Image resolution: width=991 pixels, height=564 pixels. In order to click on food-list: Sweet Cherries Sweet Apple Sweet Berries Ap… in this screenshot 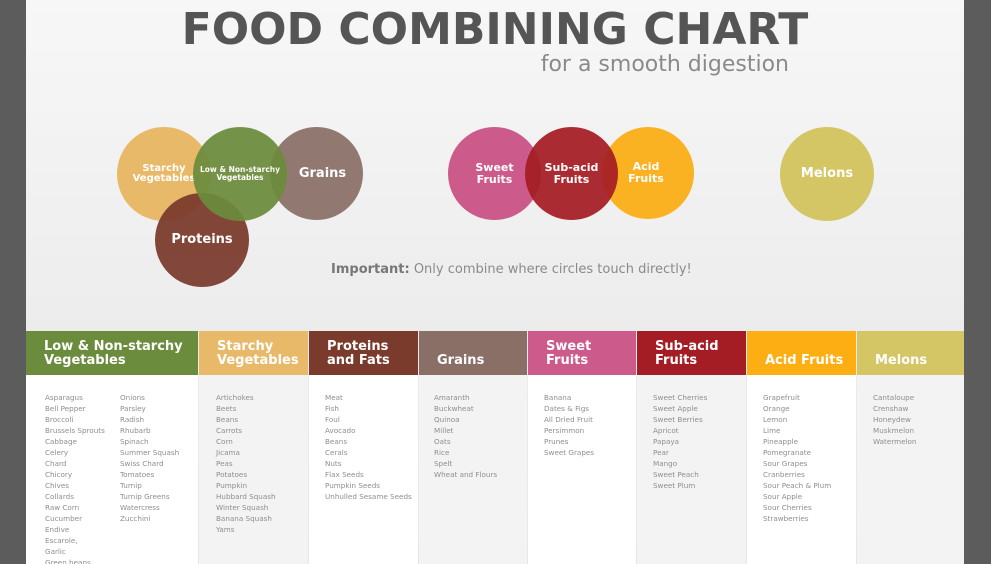, I will do `click(680, 441)`.